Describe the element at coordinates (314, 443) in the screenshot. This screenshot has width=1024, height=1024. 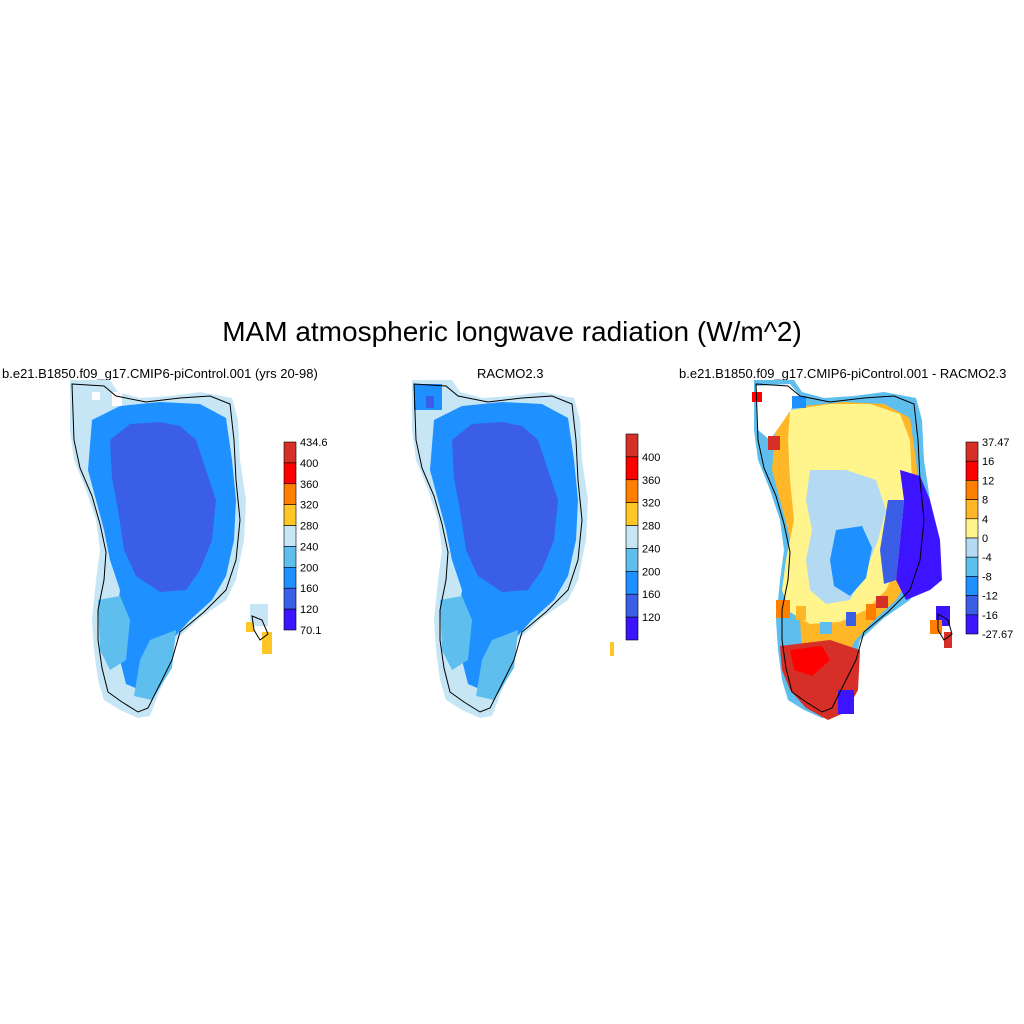
I see `colorbar-tick-label: 434.6` at that location.